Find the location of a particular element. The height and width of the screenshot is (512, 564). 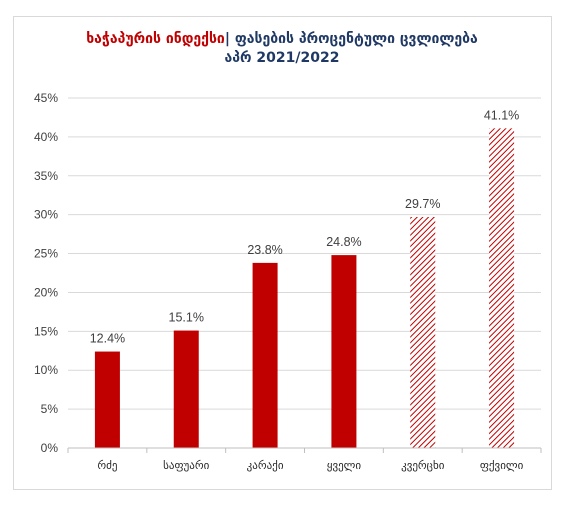

y-axis: 0% 5% 10% 15% 20% 25% 30% 35% 40% 45% is located at coordinates (46, 273).